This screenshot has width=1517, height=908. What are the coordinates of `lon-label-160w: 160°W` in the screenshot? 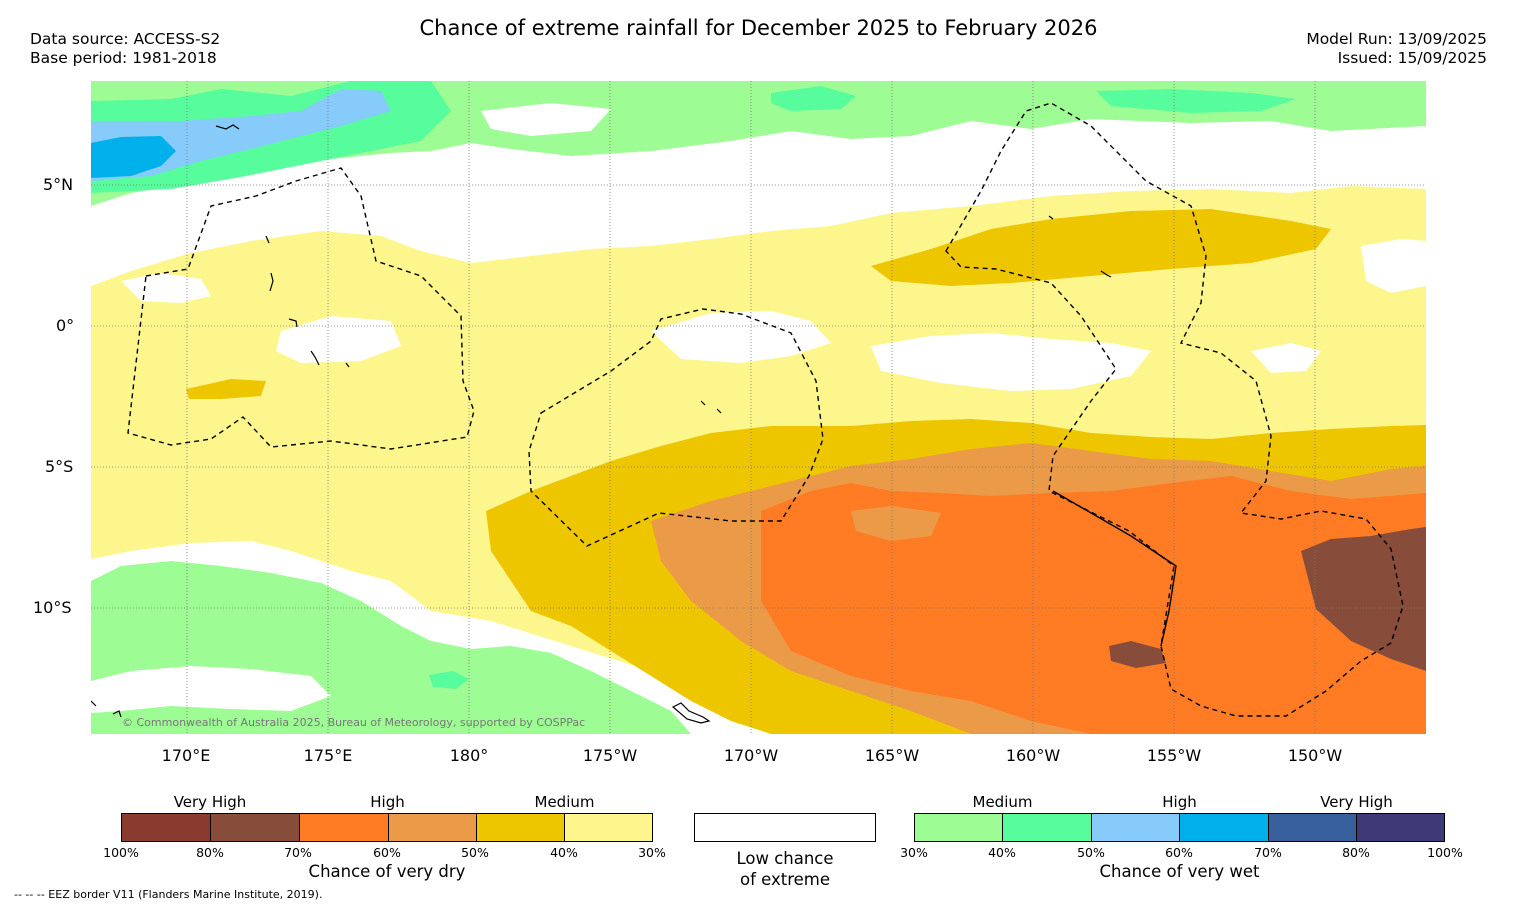 It's located at (1033, 755).